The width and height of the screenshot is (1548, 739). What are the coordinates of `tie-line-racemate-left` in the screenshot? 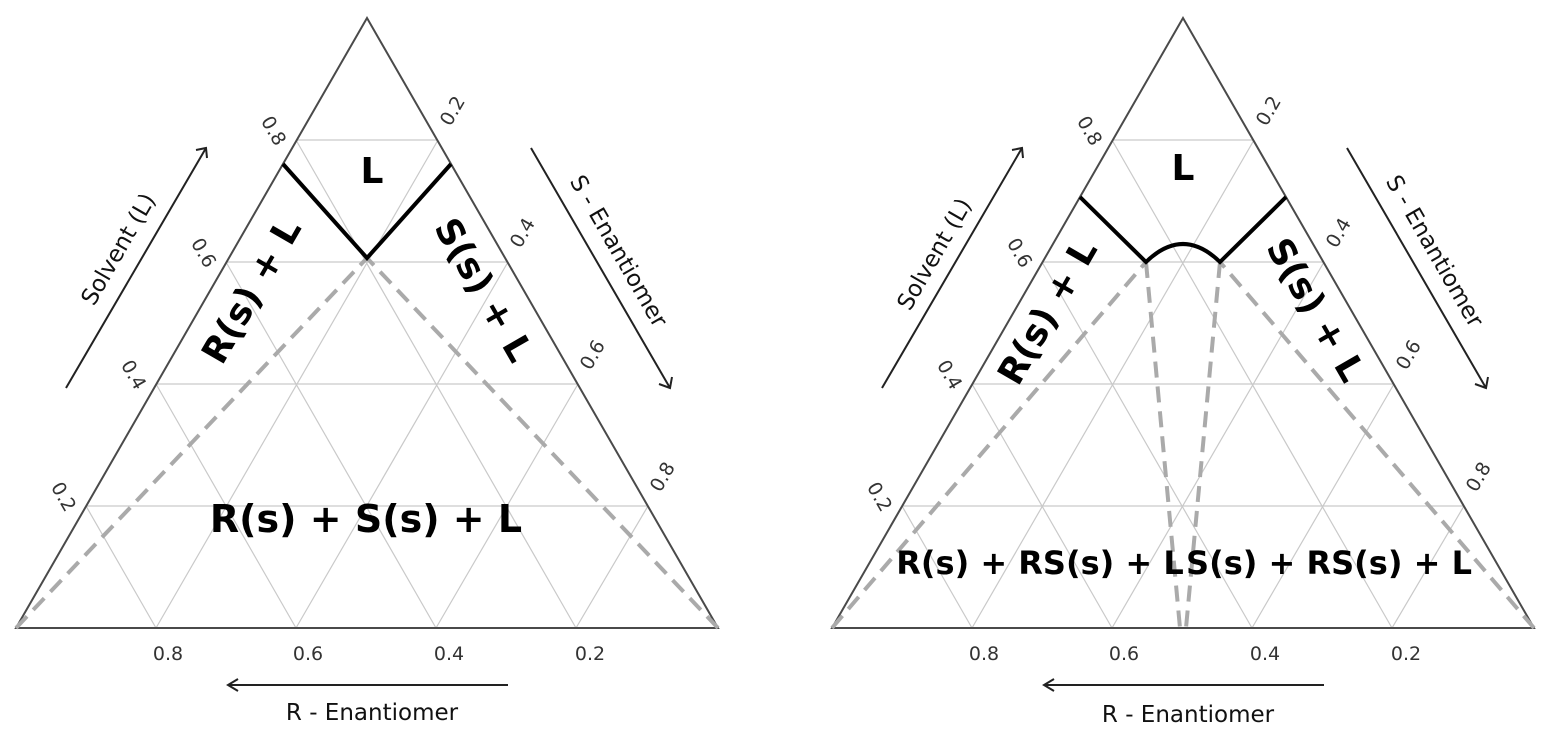 It's located at (1163, 445).